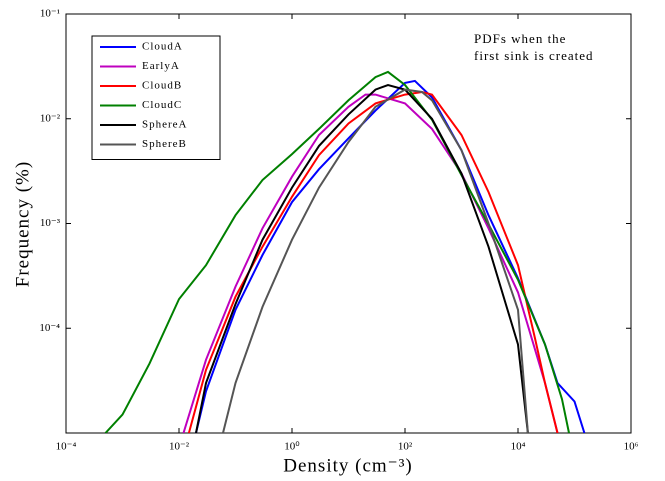  I want to click on legend-label: CloudA, so click(162, 47).